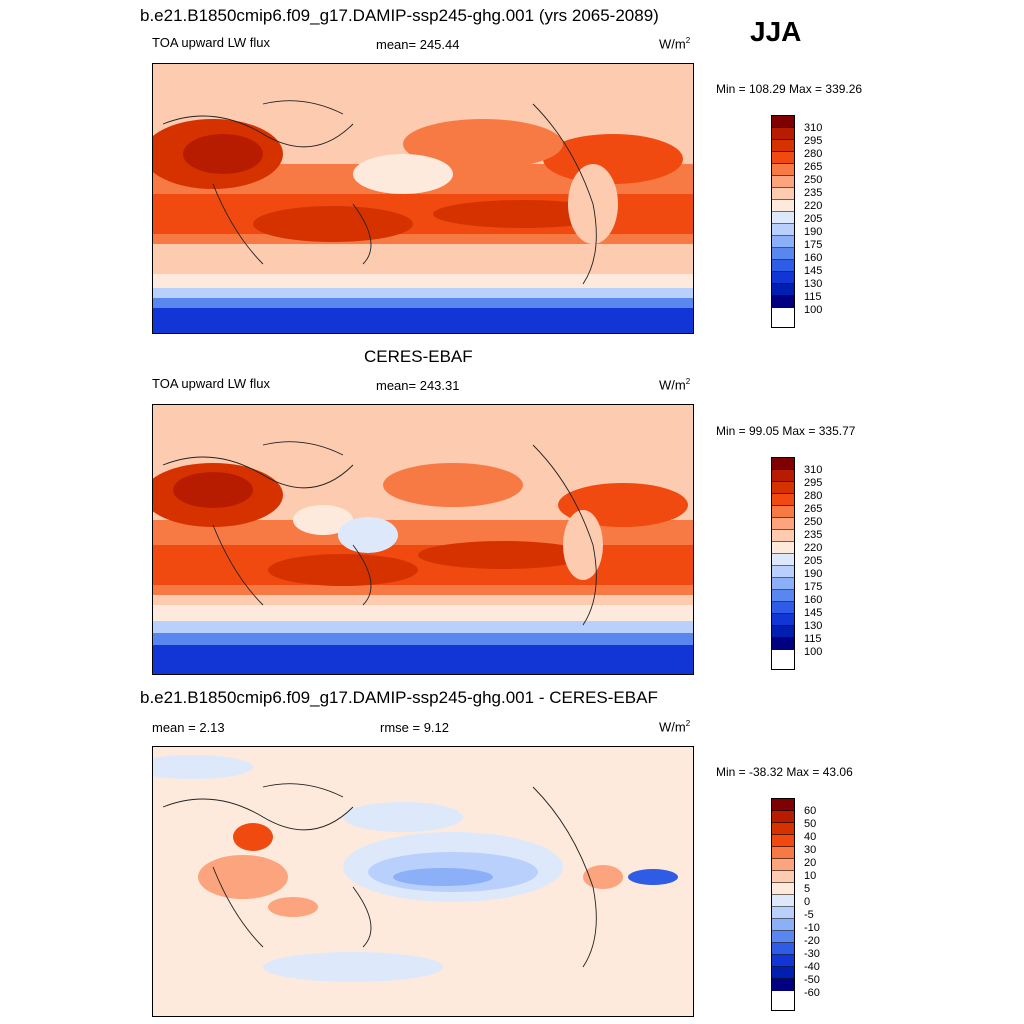 Image resolution: width=1024 pixels, height=1024 pixels. I want to click on panel-2-minmax: Min = 99.05 Max = 335.77, so click(786, 431).